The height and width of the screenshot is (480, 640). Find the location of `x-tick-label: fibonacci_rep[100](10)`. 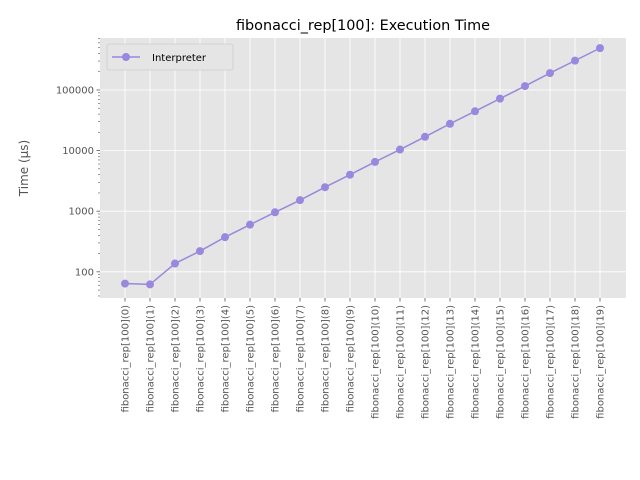

x-tick-label: fibonacci_rep[100](10) is located at coordinates (376, 362).